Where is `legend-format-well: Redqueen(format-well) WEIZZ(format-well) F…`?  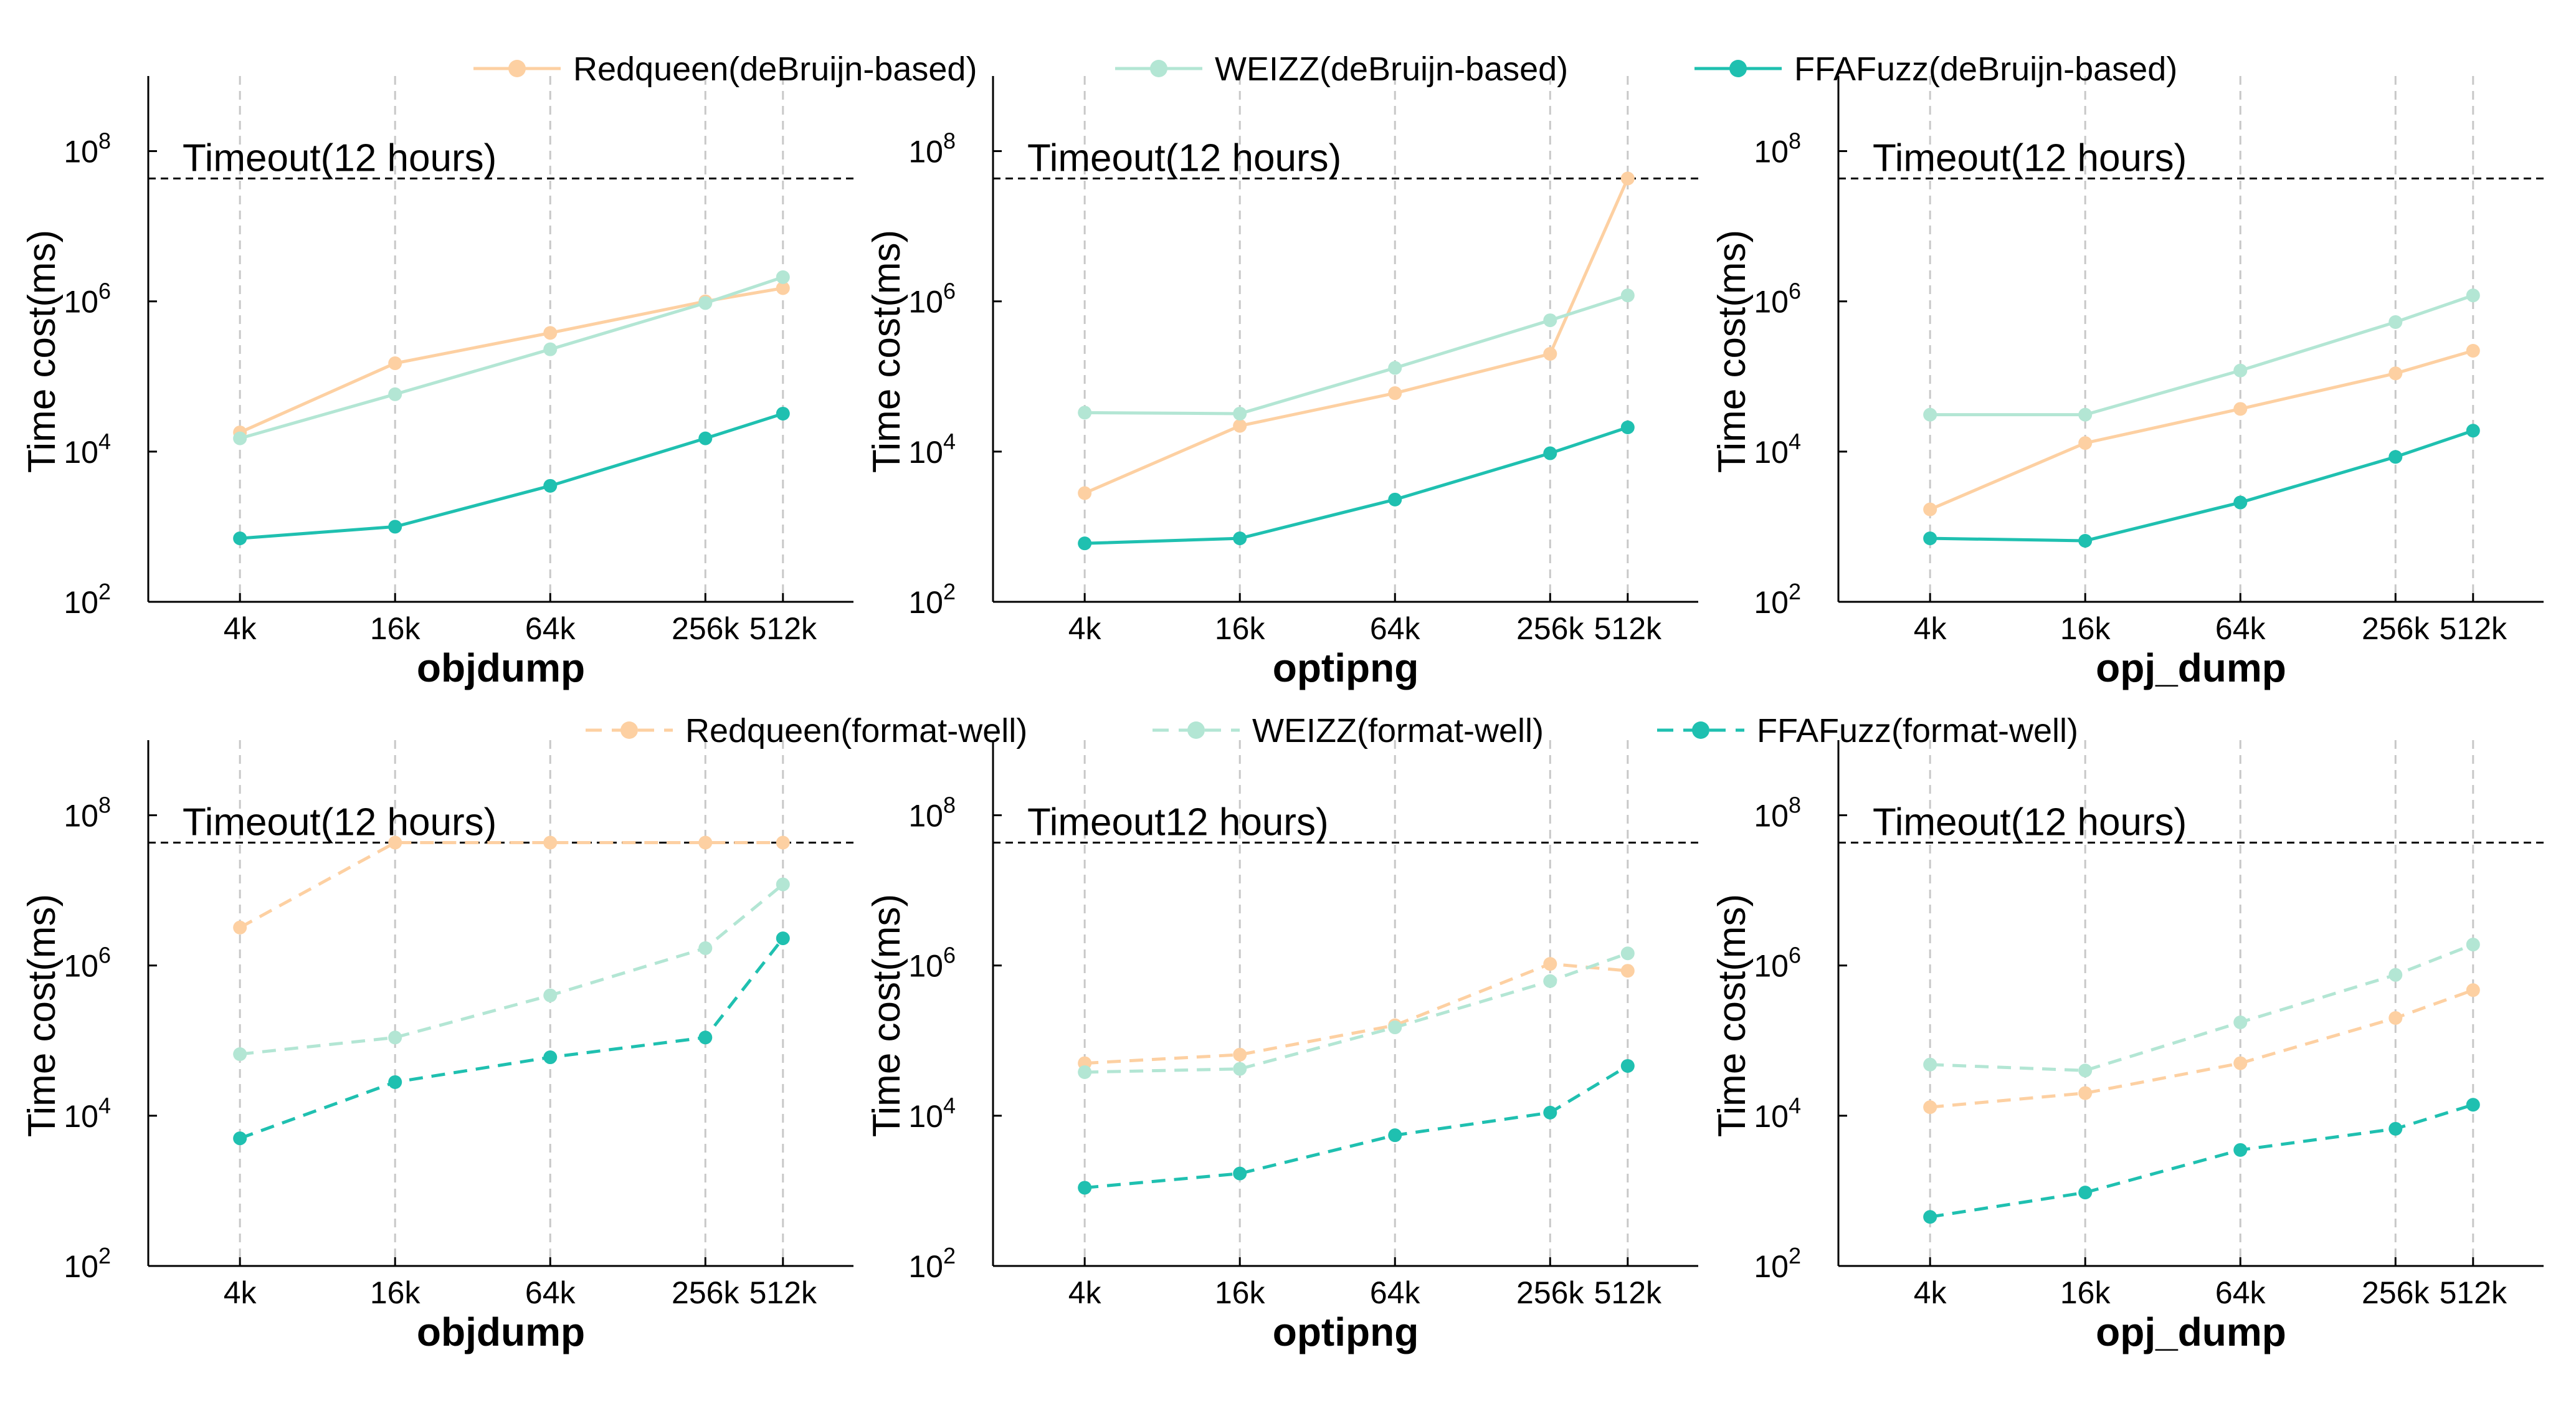 legend-format-well: Redqueen(format-well) WEIZZ(format-well) F… is located at coordinates (1332, 731).